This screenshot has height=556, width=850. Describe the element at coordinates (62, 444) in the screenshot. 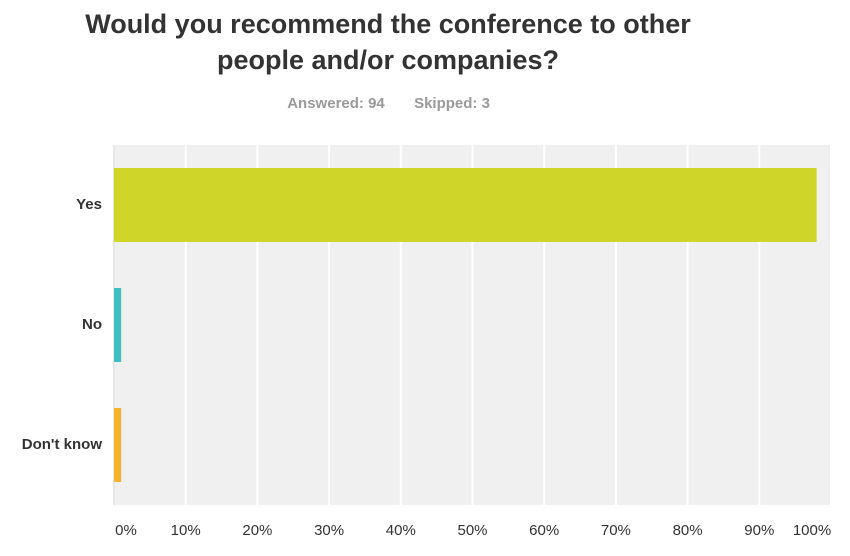

I see `y-tick-label: Don't know` at that location.